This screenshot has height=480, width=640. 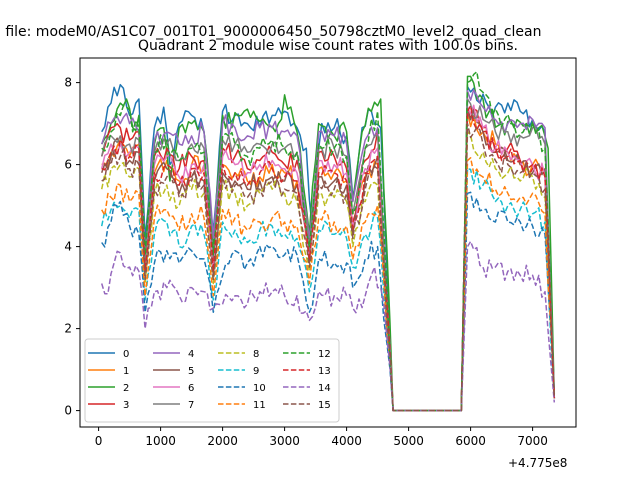 I want to click on legend-label-15: 15, so click(x=324, y=405).